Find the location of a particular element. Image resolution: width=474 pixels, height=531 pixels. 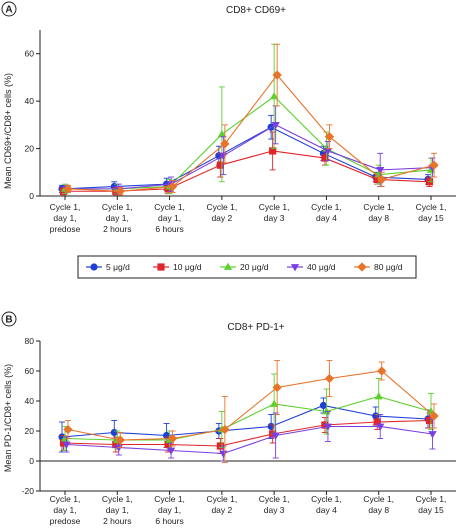

x-tick-label: day 3 is located at coordinates (274, 510).